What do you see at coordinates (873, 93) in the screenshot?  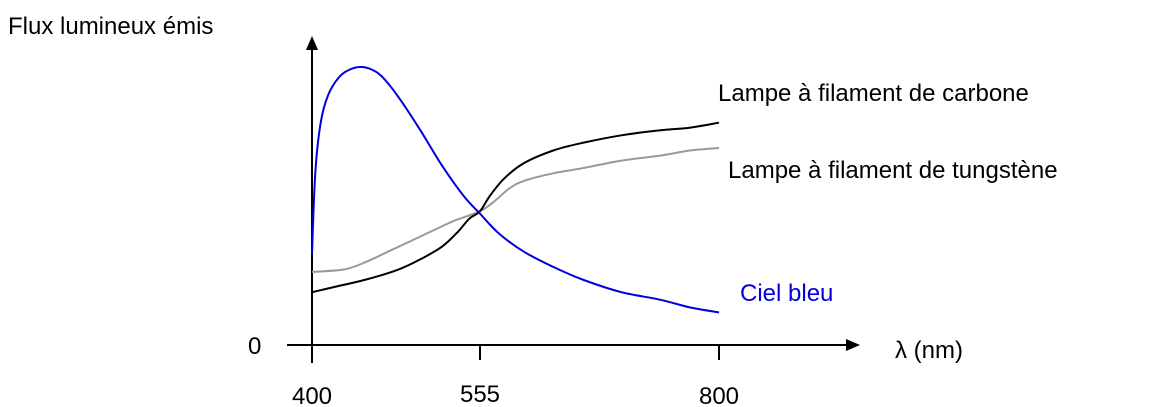 I see `series-label-carbone: Lampe à filament de carbone` at bounding box center [873, 93].